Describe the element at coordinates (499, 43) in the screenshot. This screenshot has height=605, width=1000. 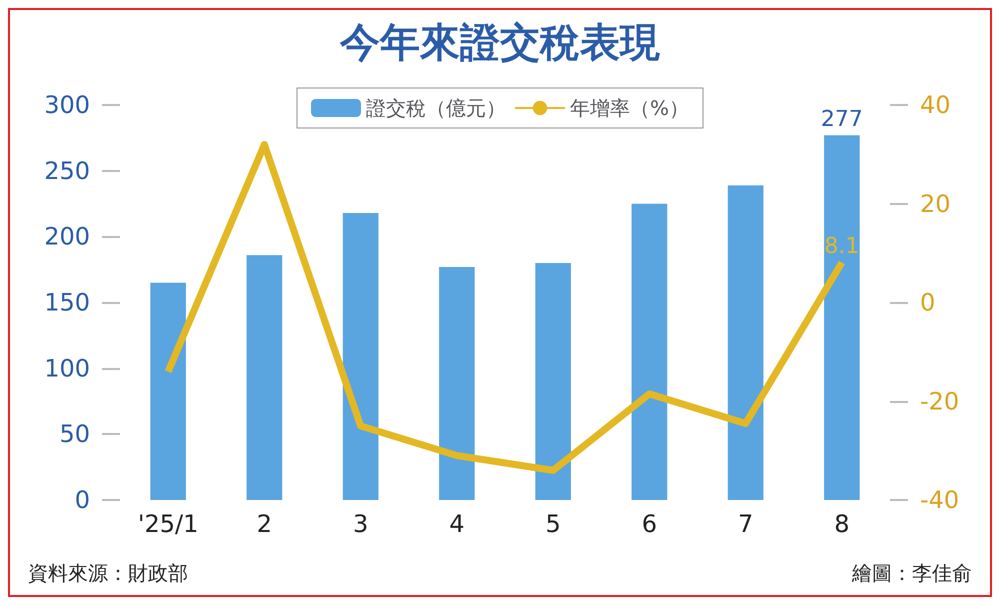
I see `chart-title: 今年來證交稅表現` at that location.